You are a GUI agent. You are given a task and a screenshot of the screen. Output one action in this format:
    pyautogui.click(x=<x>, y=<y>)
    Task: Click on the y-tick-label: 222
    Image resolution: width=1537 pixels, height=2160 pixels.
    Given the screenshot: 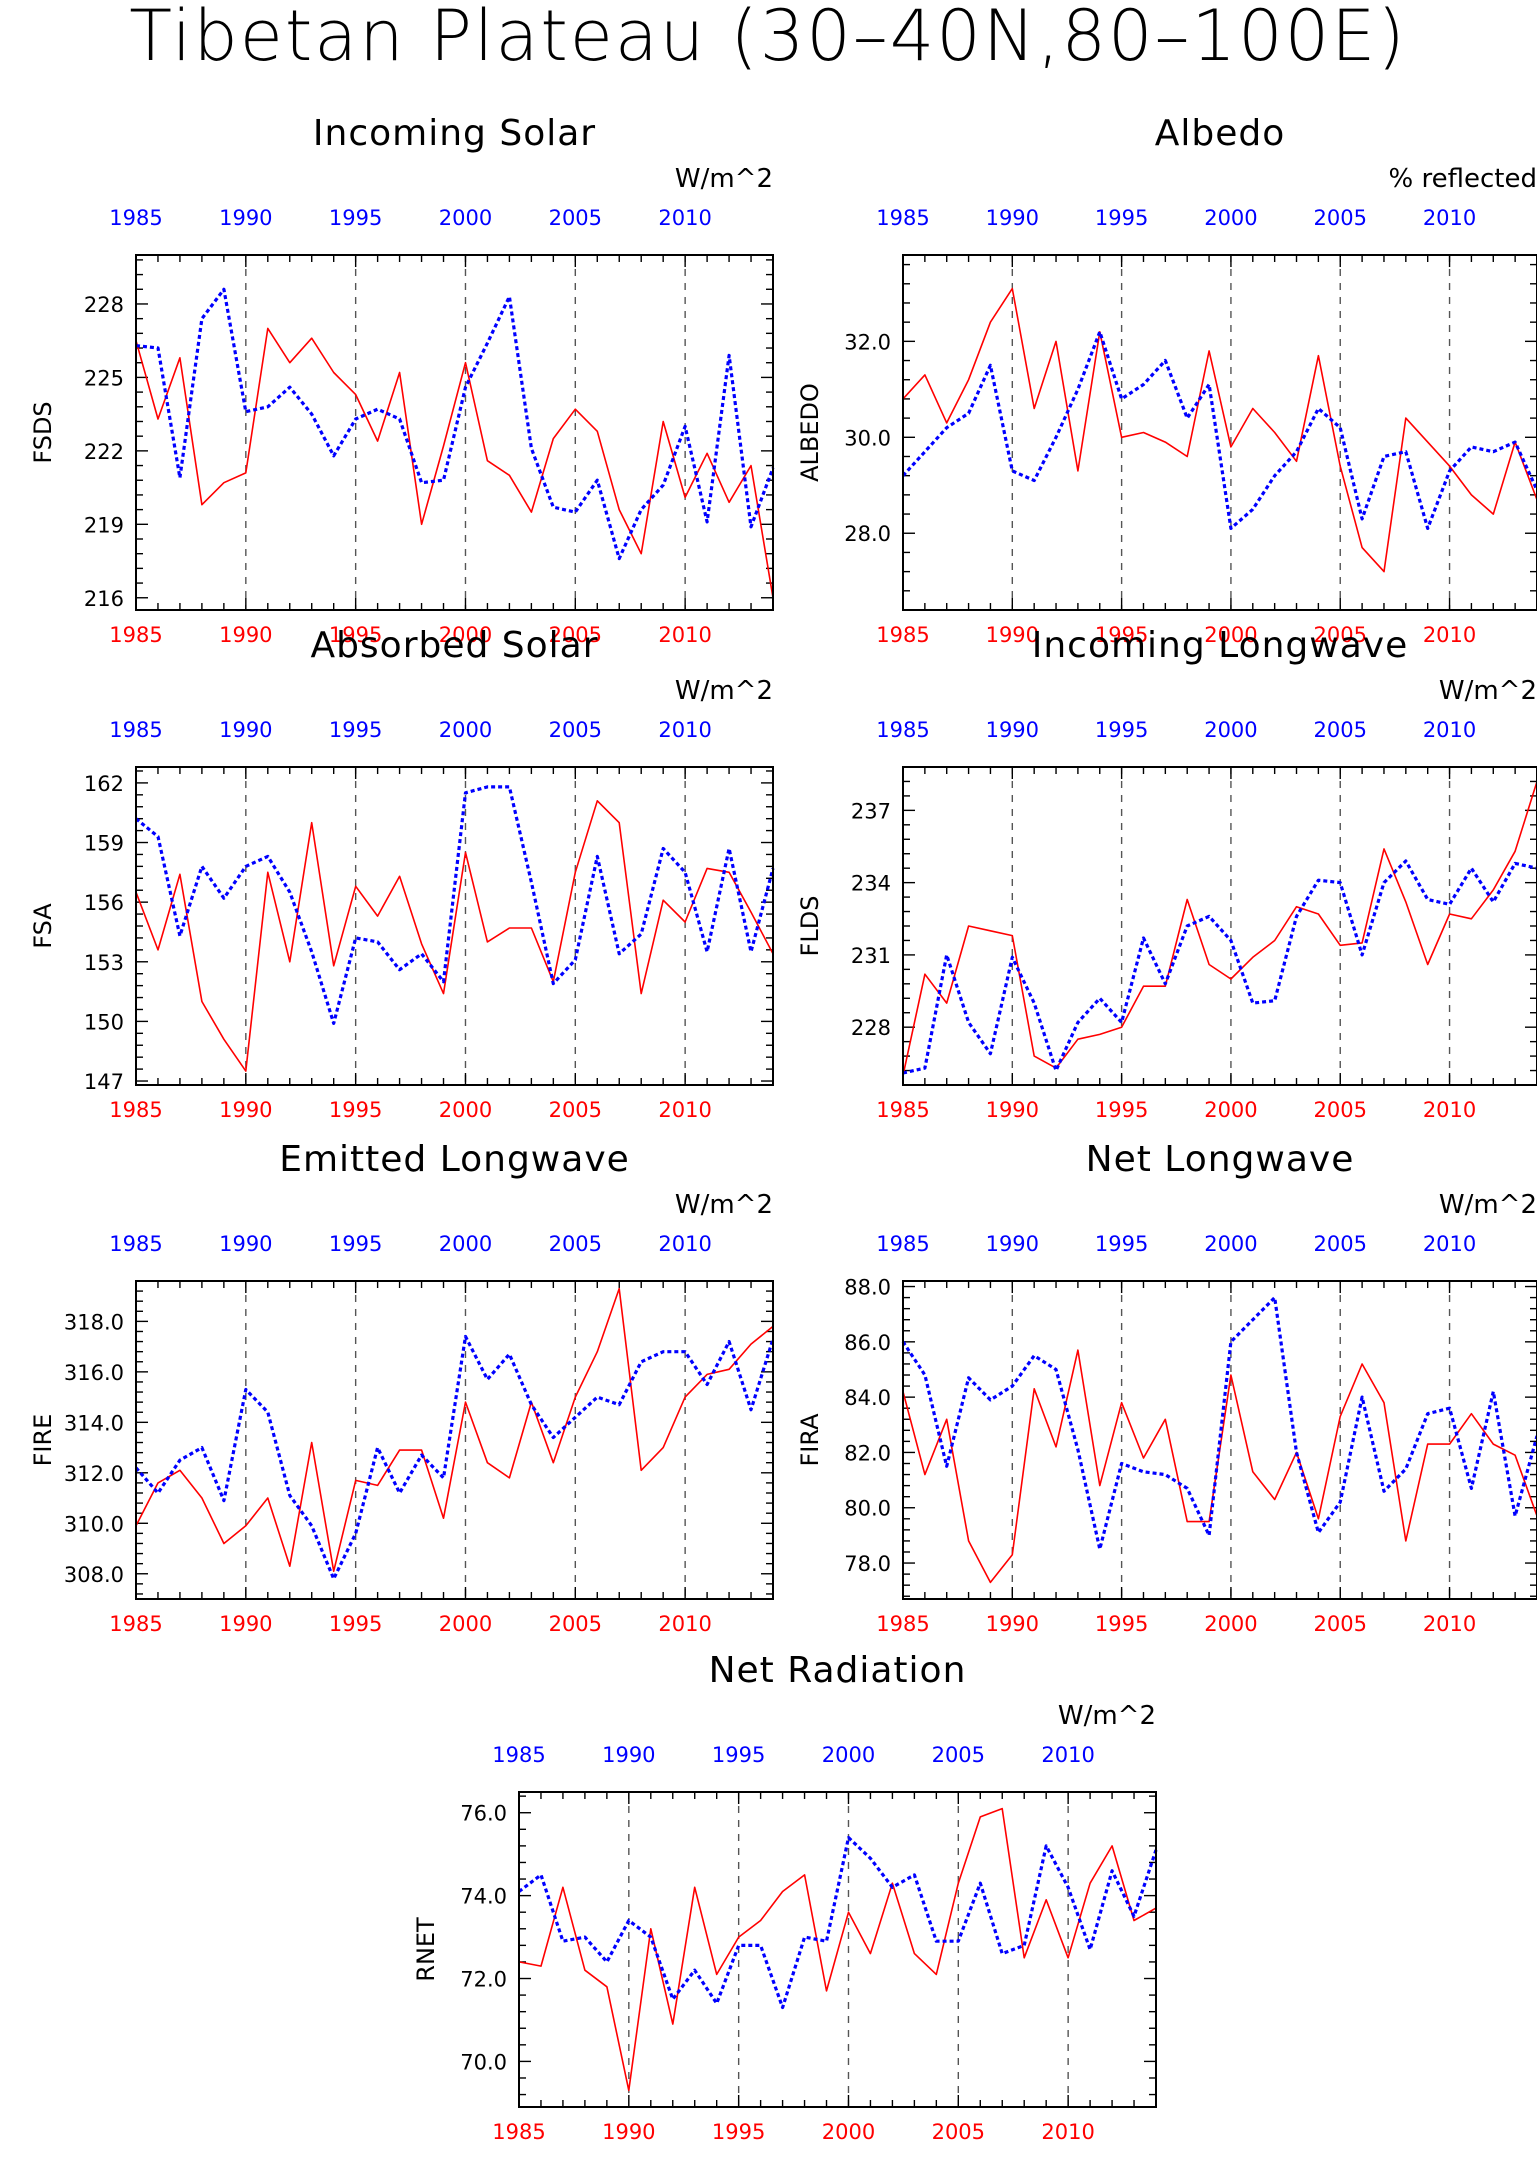 What is the action you would take?
    pyautogui.click(x=104, y=452)
    